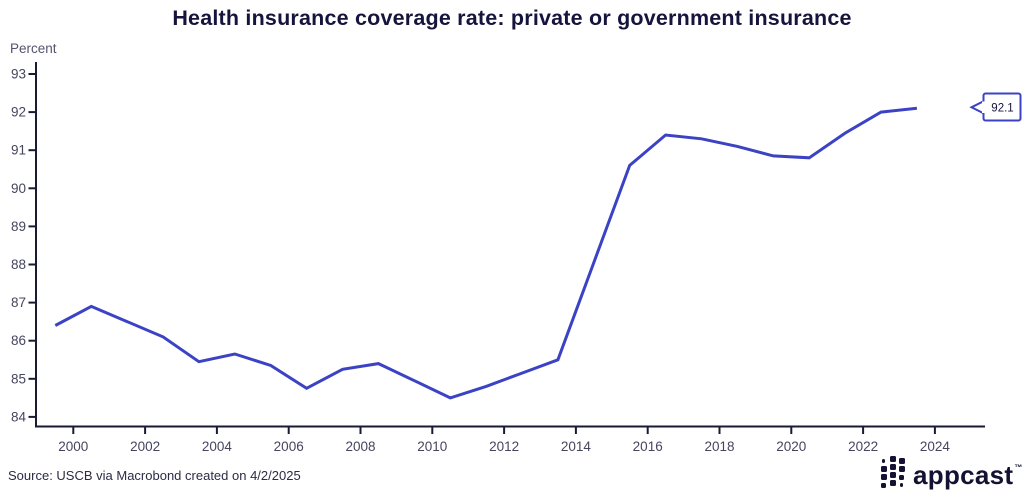 This screenshot has height=496, width=1024. What do you see at coordinates (432, 446) in the screenshot?
I see `x-tick-label: 2010` at bounding box center [432, 446].